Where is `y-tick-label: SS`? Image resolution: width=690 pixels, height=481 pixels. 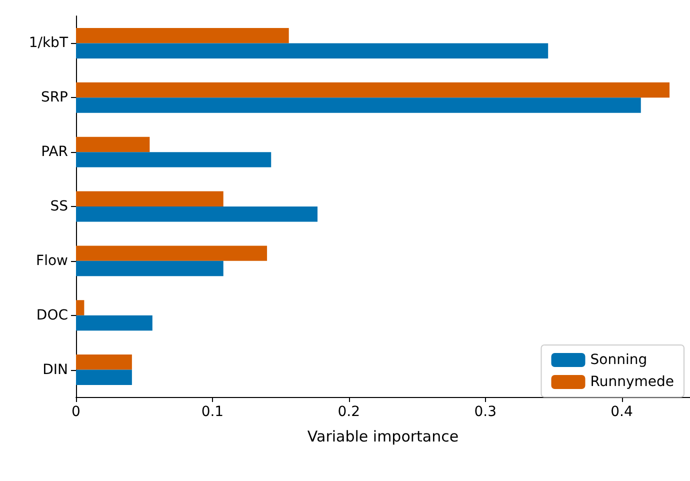
y-tick-label: SS is located at coordinates (59, 206).